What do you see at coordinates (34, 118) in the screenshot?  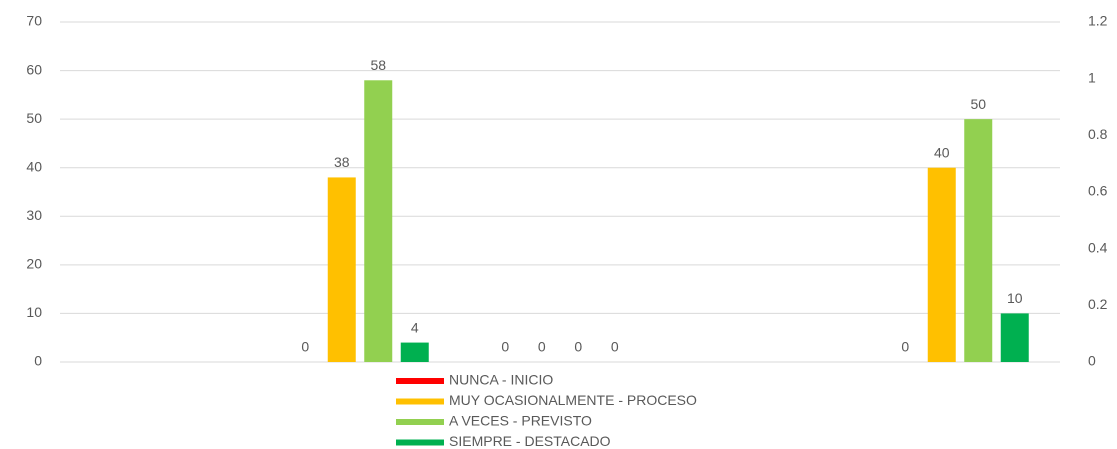 I see `y-tick-label: 50` at bounding box center [34, 118].